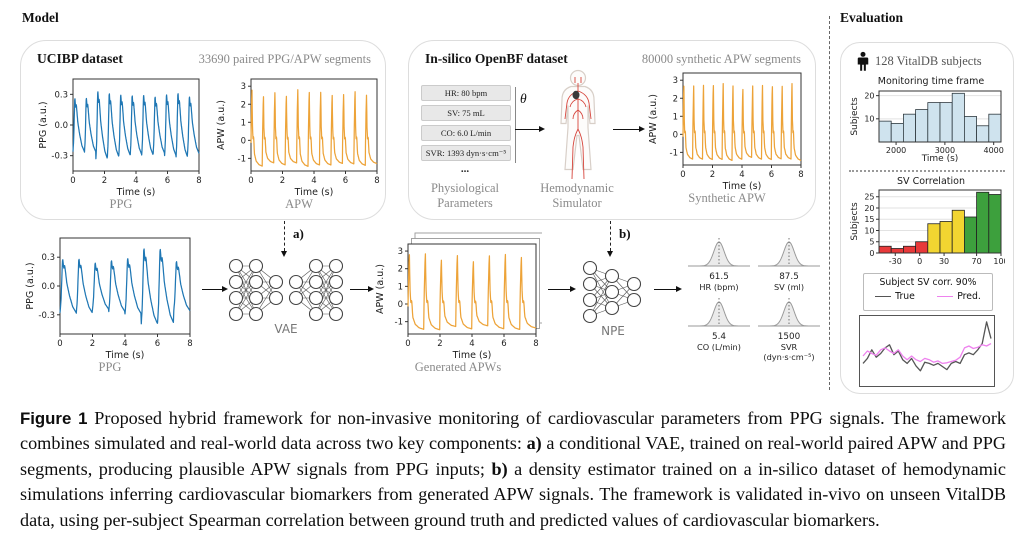 Image resolution: width=1024 pixels, height=558 pixels. What do you see at coordinates (609, 239) in the screenshot?
I see `arrow-b-dashed` at bounding box center [609, 239].